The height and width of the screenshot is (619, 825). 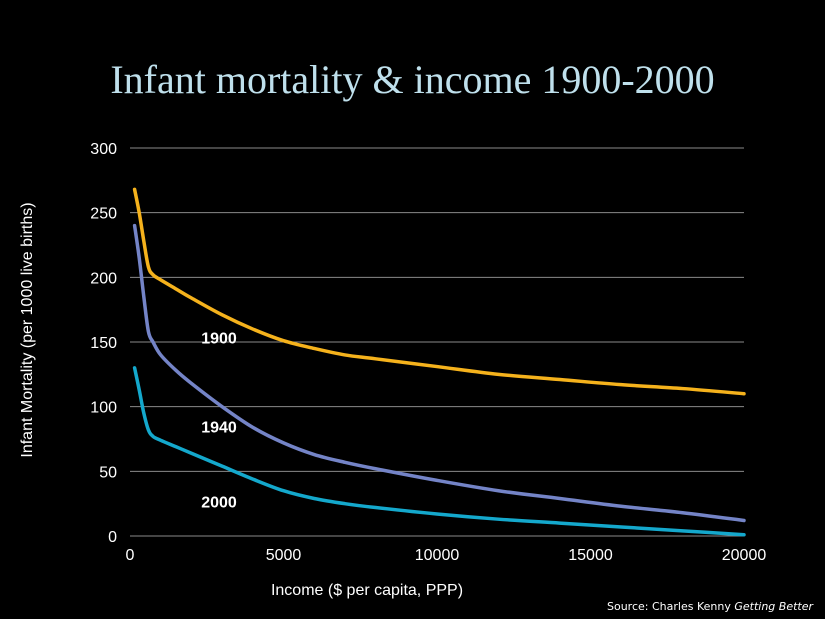 I want to click on y-tick-label: 0, so click(x=112, y=537).